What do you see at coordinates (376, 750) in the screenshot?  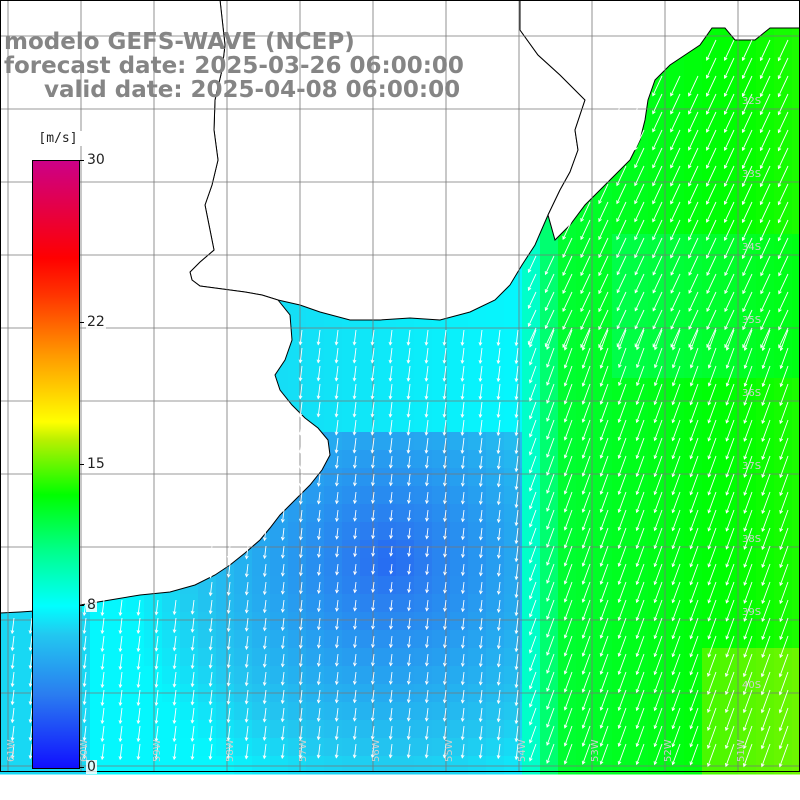 I see `lon-label-5: 56W` at bounding box center [376, 750].